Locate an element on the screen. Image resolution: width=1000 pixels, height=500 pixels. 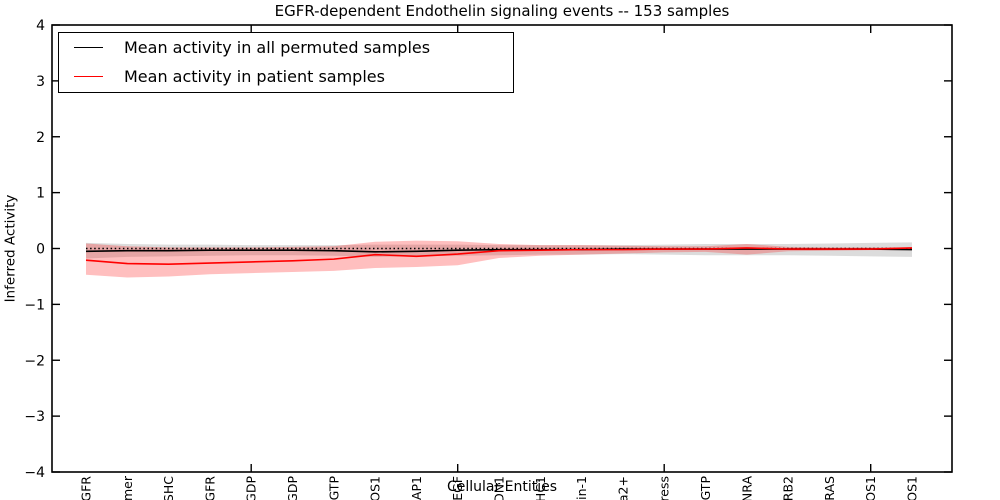
y-tick-label: 4 is located at coordinates (40, 26).